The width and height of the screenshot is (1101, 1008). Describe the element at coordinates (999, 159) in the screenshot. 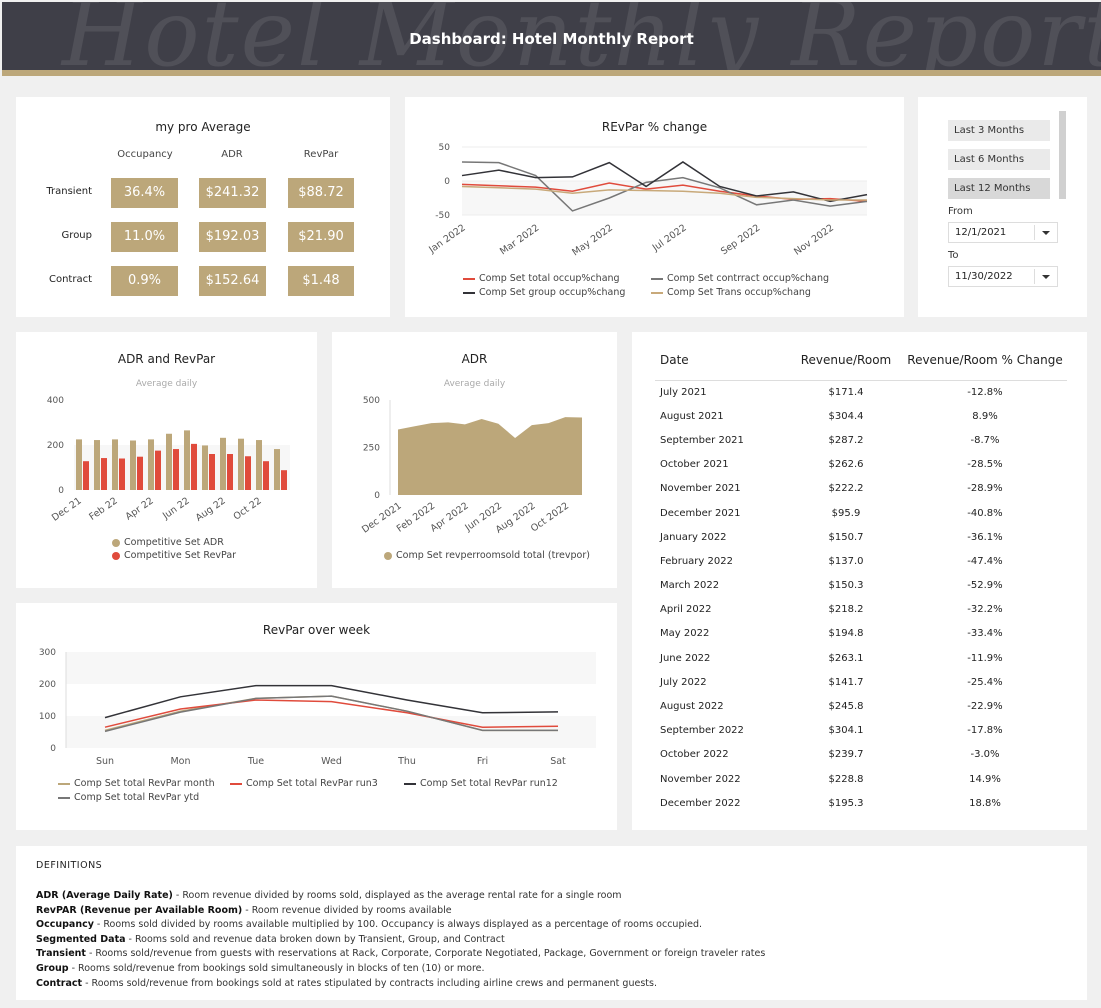

I see `filter-last-6-months: Last 6 Months` at that location.